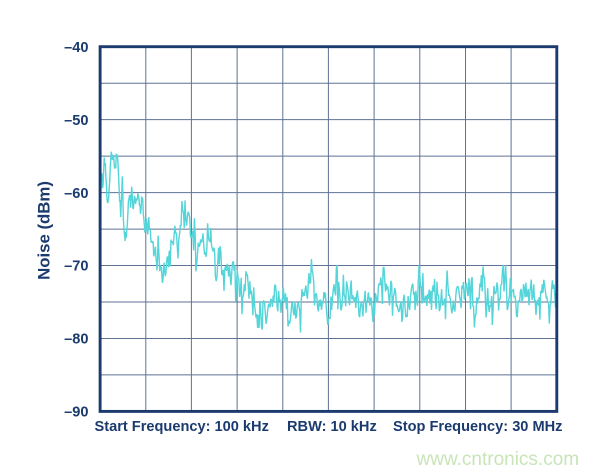 This screenshot has width=600, height=475. What do you see at coordinates (332, 427) in the screenshot?
I see `svg-text: RBW: 10 kHz` at bounding box center [332, 427].